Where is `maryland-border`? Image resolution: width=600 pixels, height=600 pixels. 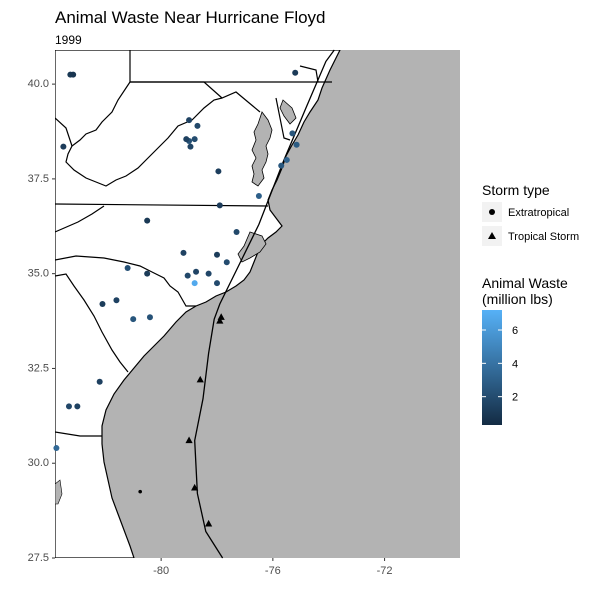 maryland-border is located at coordinates (195, 97).